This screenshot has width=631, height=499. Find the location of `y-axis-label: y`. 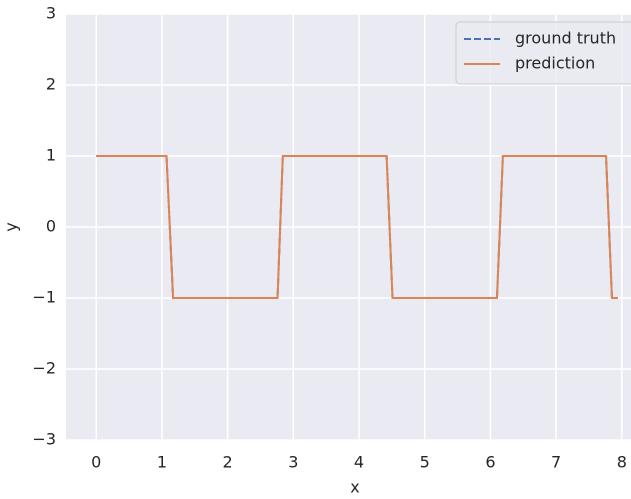

y-axis-label: y is located at coordinates (11, 226).